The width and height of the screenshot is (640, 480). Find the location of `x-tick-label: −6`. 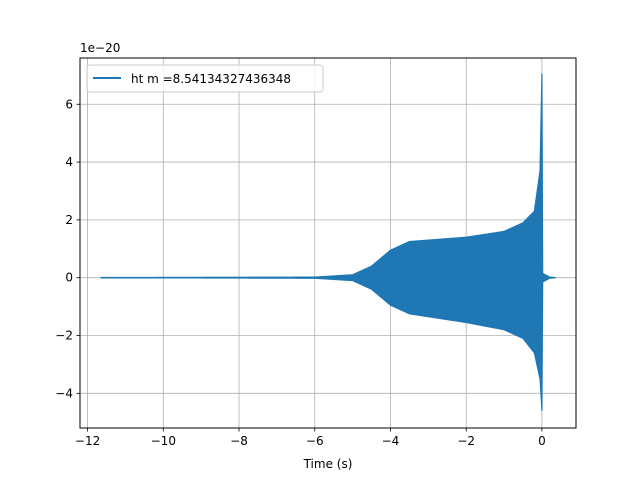

x-tick-label: −6 is located at coordinates (315, 441).